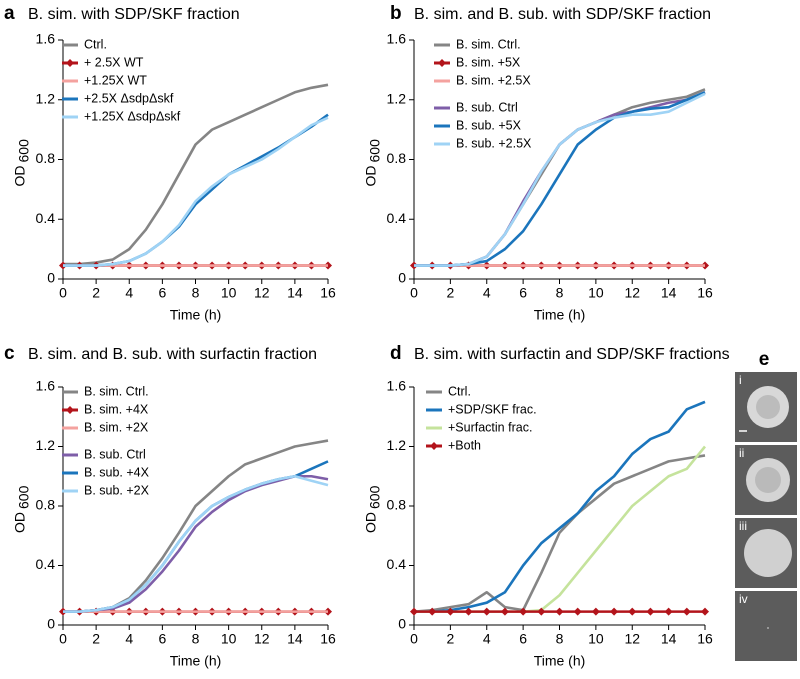 The width and height of the screenshot is (800, 679). What do you see at coordinates (116, 409) in the screenshot?
I see `legend-label: B. sim. +4X` at bounding box center [116, 409].